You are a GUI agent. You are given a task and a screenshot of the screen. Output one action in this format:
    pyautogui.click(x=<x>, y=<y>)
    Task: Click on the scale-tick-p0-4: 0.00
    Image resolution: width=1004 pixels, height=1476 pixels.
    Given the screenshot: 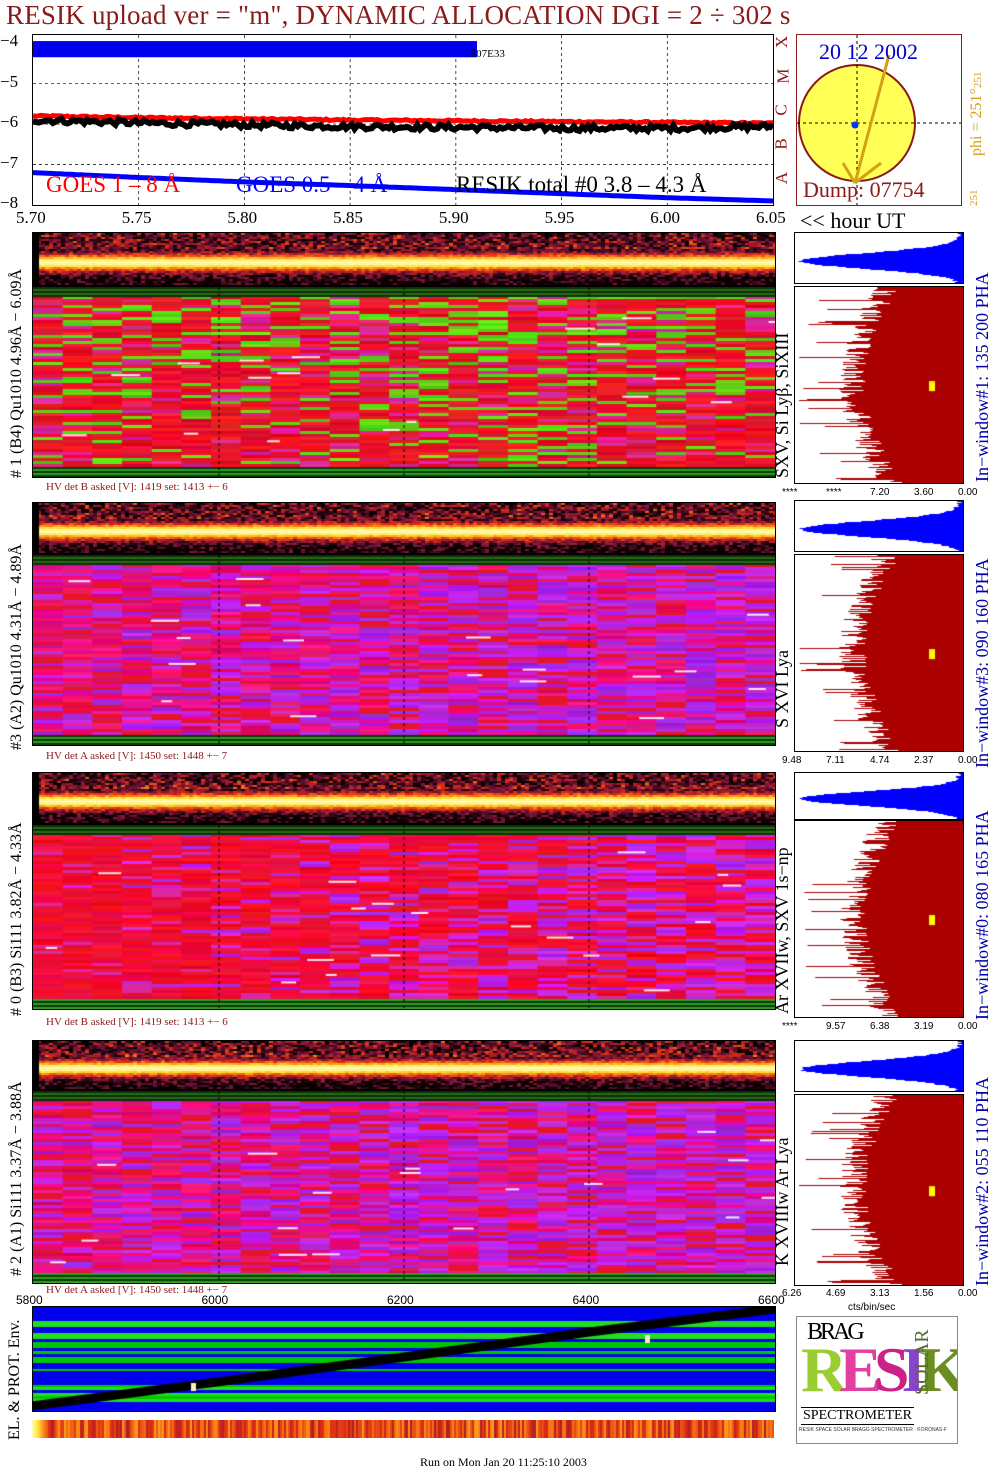 What is the action you would take?
    pyautogui.click(x=968, y=1026)
    